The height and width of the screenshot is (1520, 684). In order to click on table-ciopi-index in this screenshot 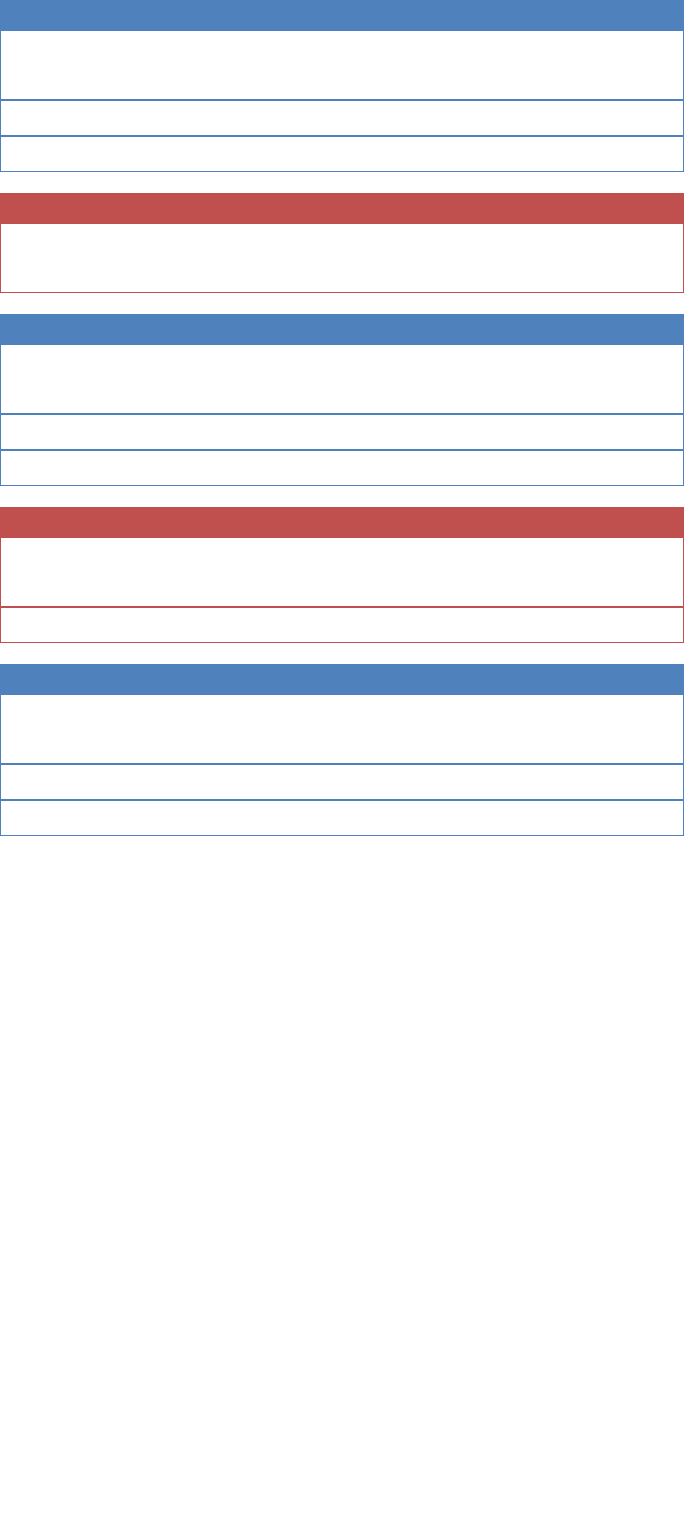, I will do `click(342, 750)`.